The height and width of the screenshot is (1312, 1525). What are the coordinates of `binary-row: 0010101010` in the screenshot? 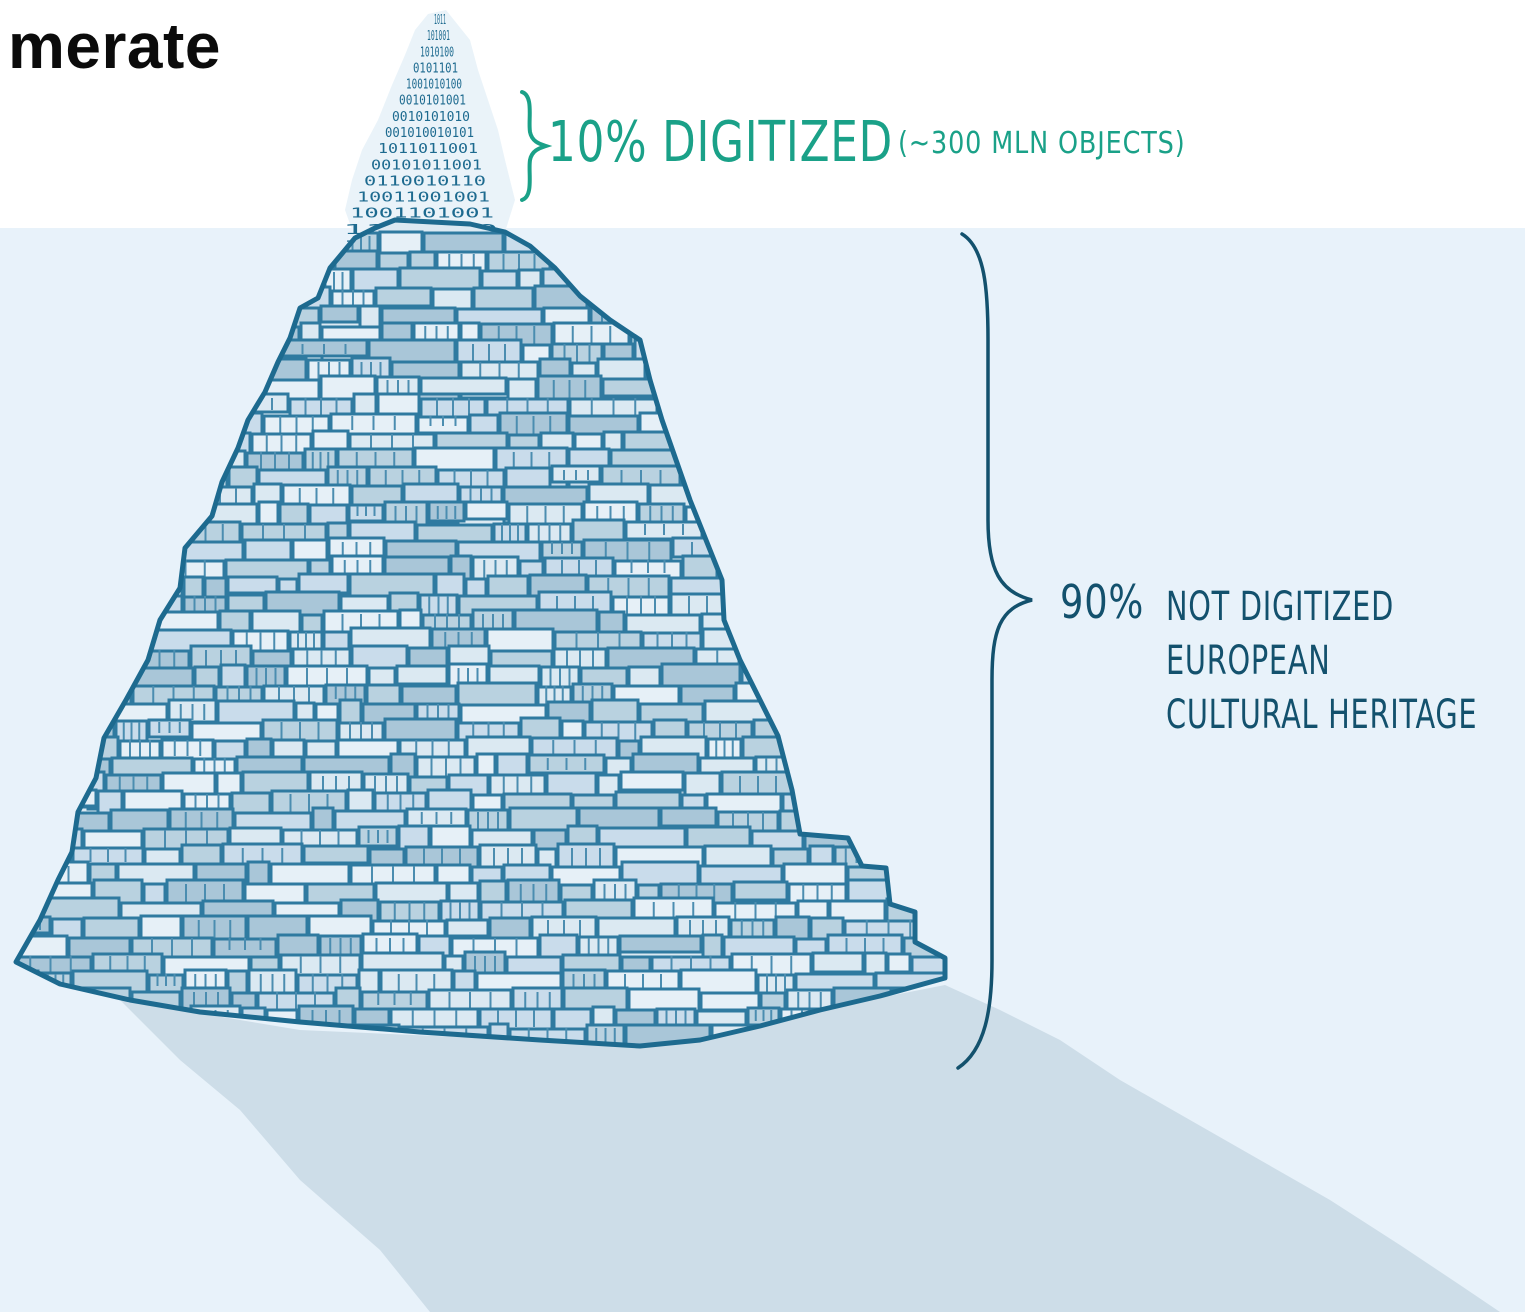 It's located at (431, 117).